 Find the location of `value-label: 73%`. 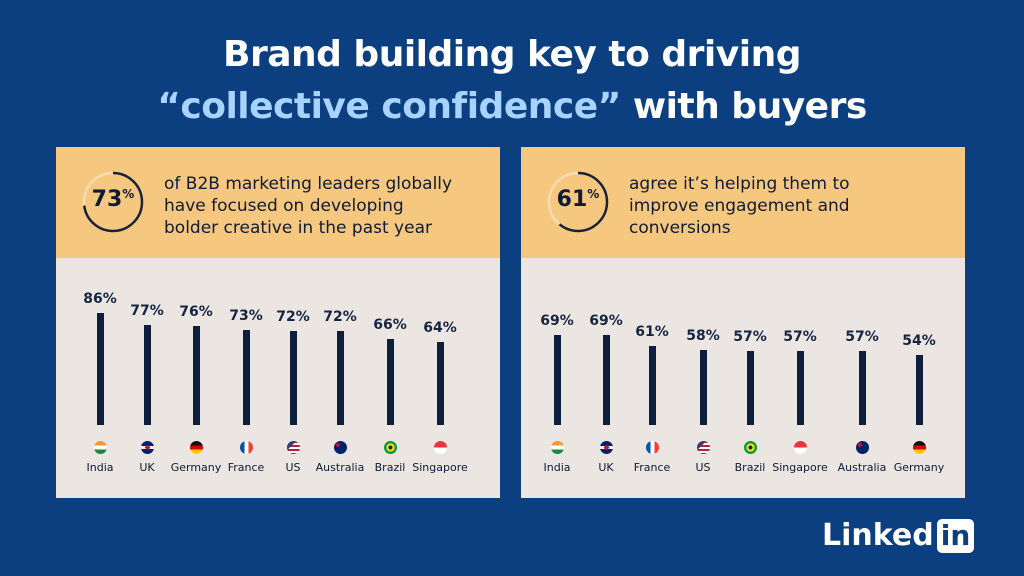

value-label: 73% is located at coordinates (246, 316).